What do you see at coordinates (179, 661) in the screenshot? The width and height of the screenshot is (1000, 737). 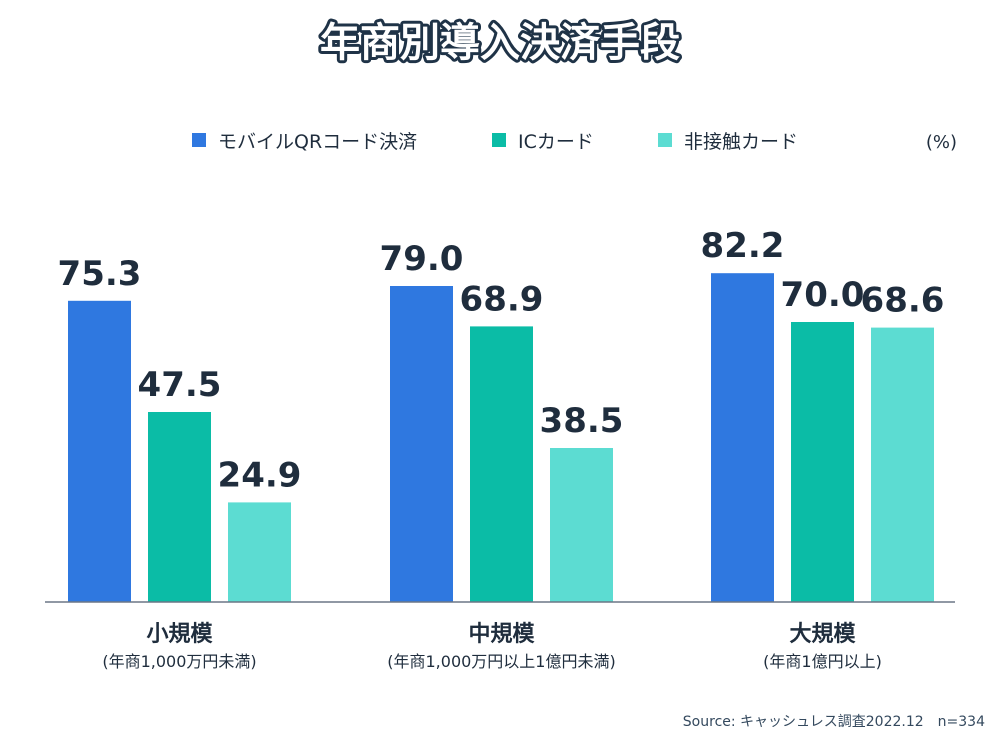 I see `category-note: (年商1,000万円未満)` at bounding box center [179, 661].